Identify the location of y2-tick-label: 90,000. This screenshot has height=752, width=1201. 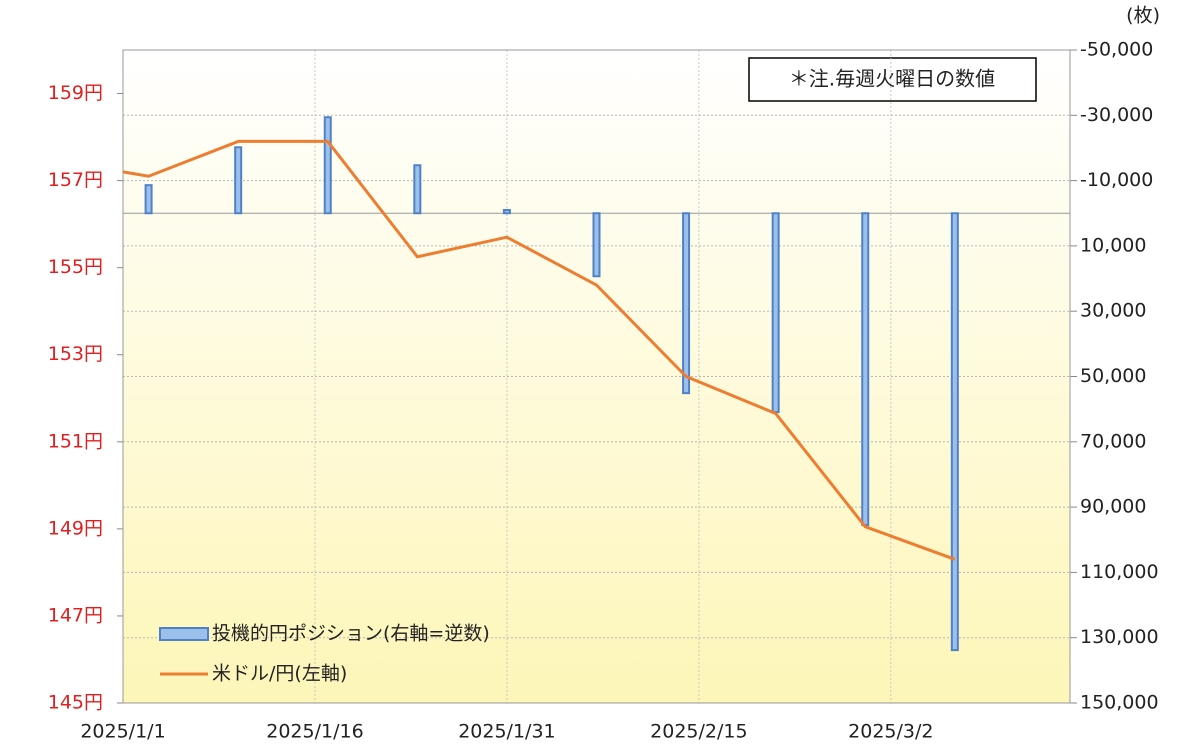
(1113, 507).